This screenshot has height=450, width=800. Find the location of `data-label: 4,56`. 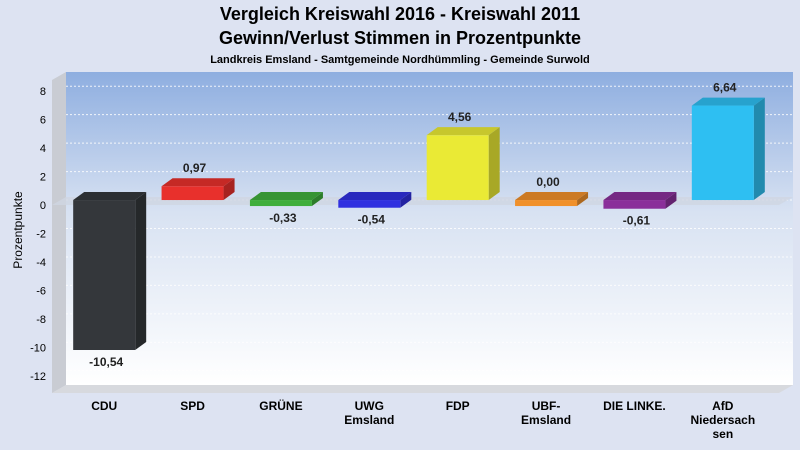

data-label: 4,56 is located at coordinates (460, 117).